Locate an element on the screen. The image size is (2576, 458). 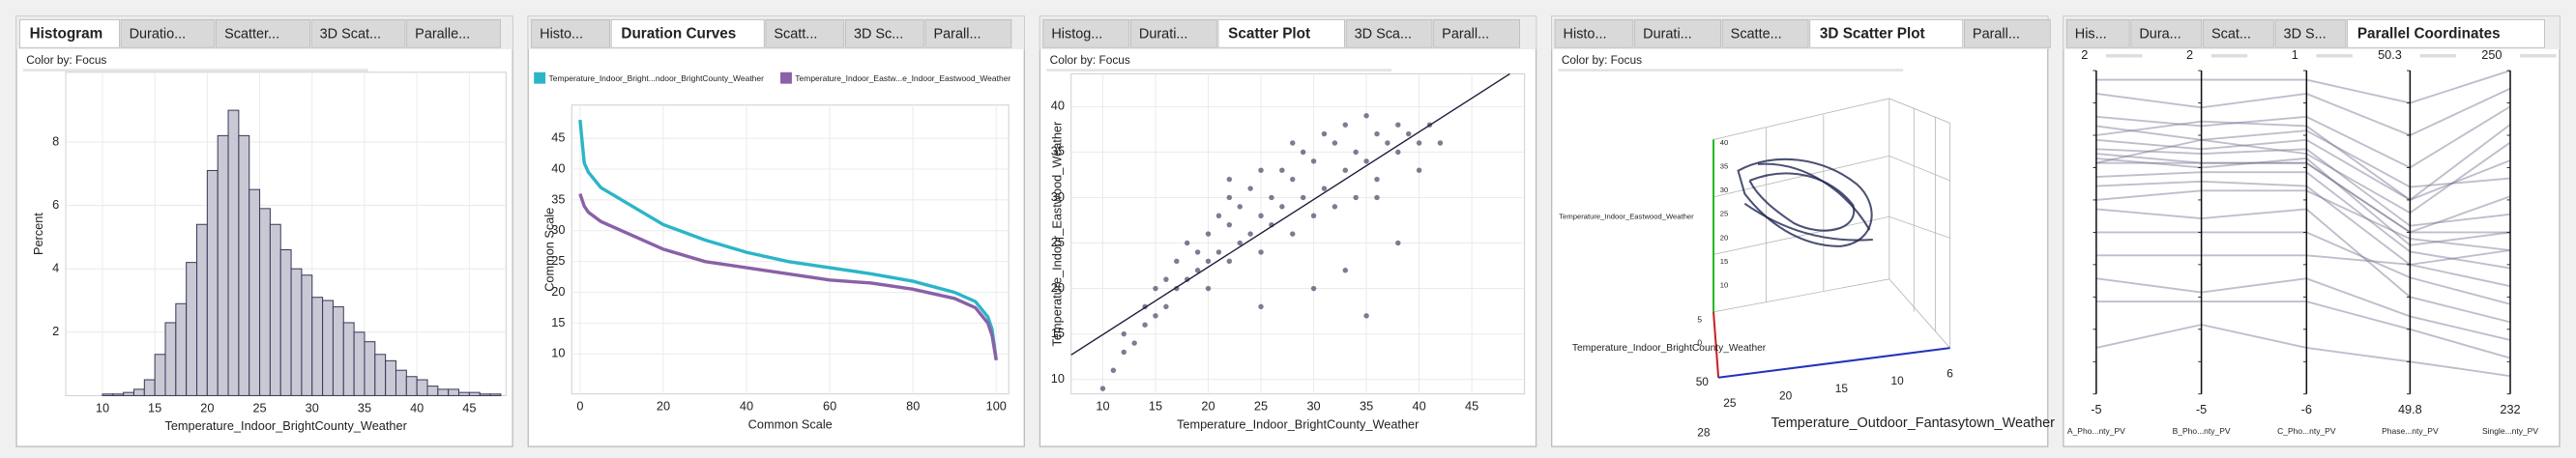
axis-max-label: 250 is located at coordinates (2491, 55).